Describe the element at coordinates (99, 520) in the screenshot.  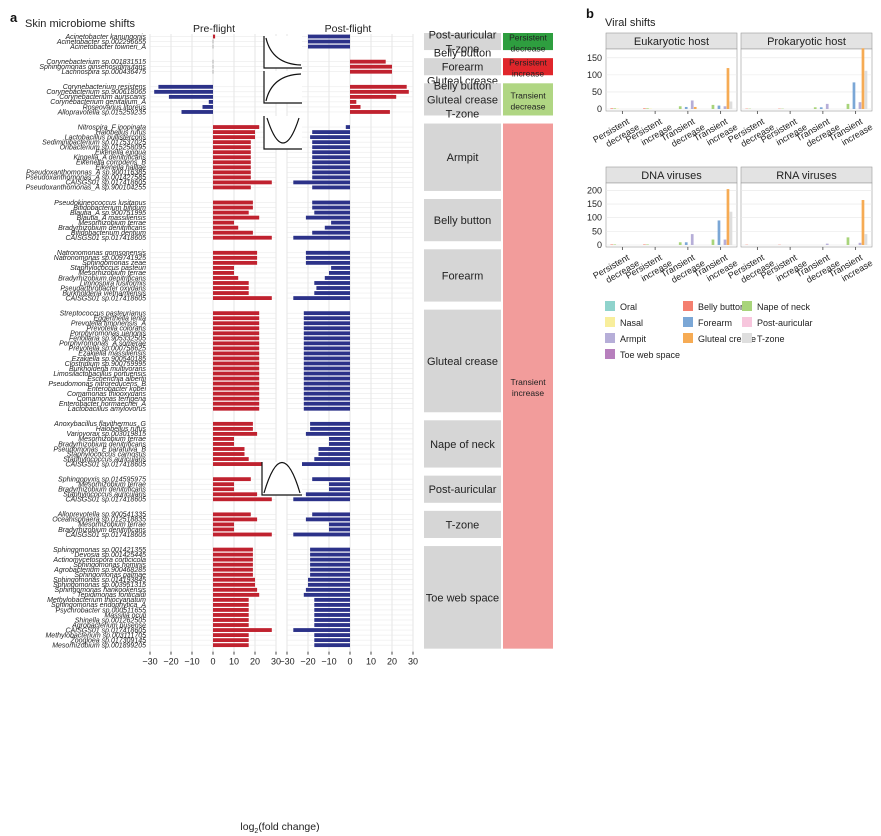
I see `species-label: Oceanisphaera sp.012518835` at that location.